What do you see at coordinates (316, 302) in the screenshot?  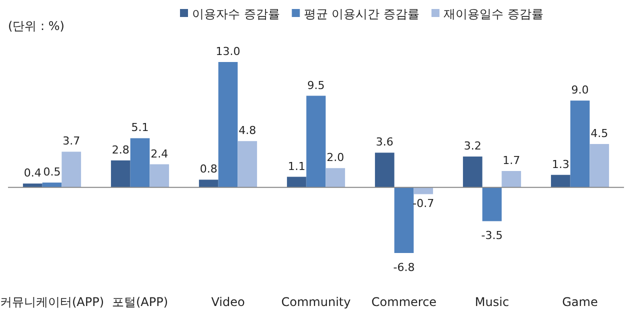 I see `x-tick-label: Community` at bounding box center [316, 302].